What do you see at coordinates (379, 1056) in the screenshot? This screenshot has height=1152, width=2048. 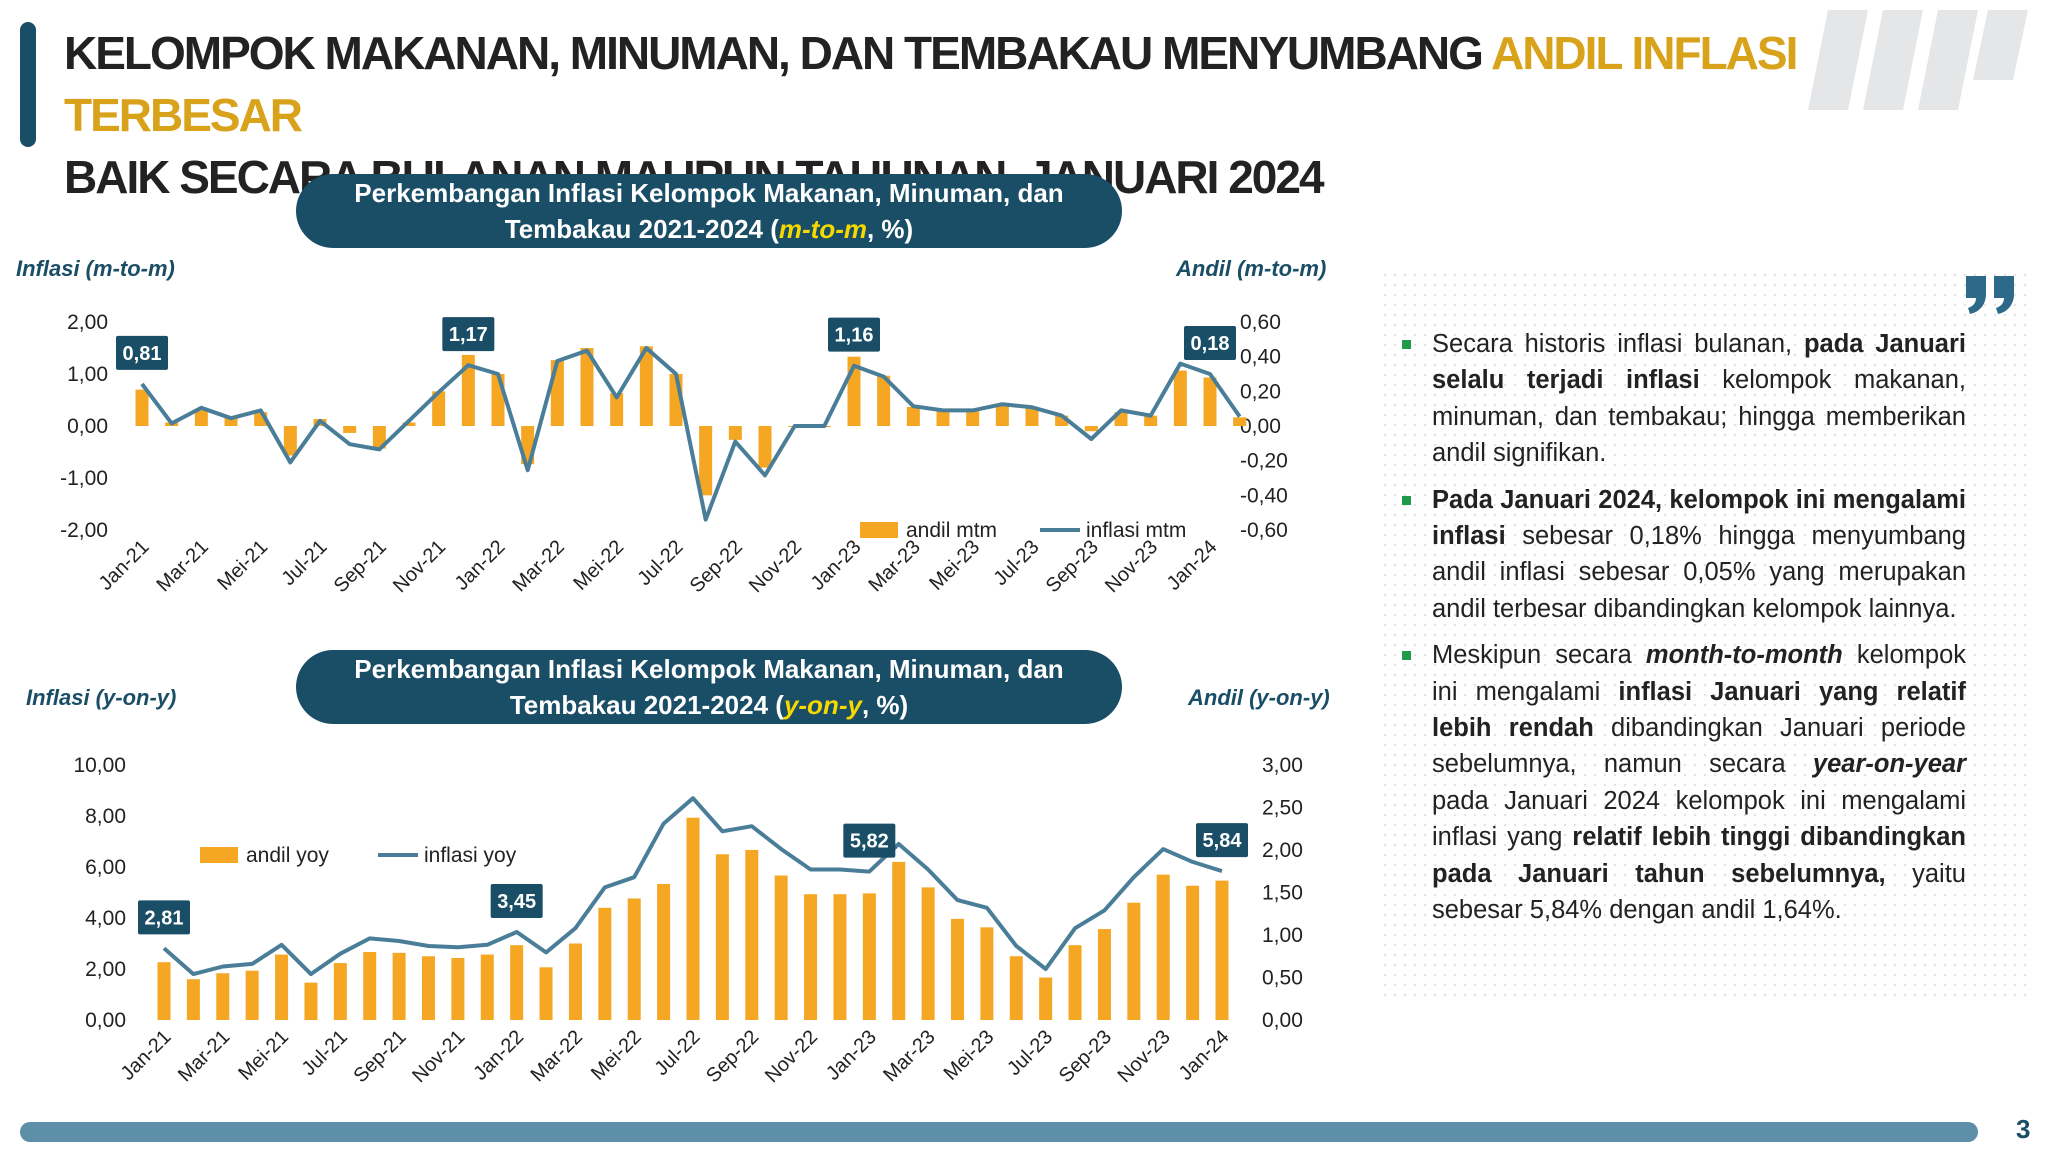 I see `chart2-x-tick-label: Sep-21` at bounding box center [379, 1056].